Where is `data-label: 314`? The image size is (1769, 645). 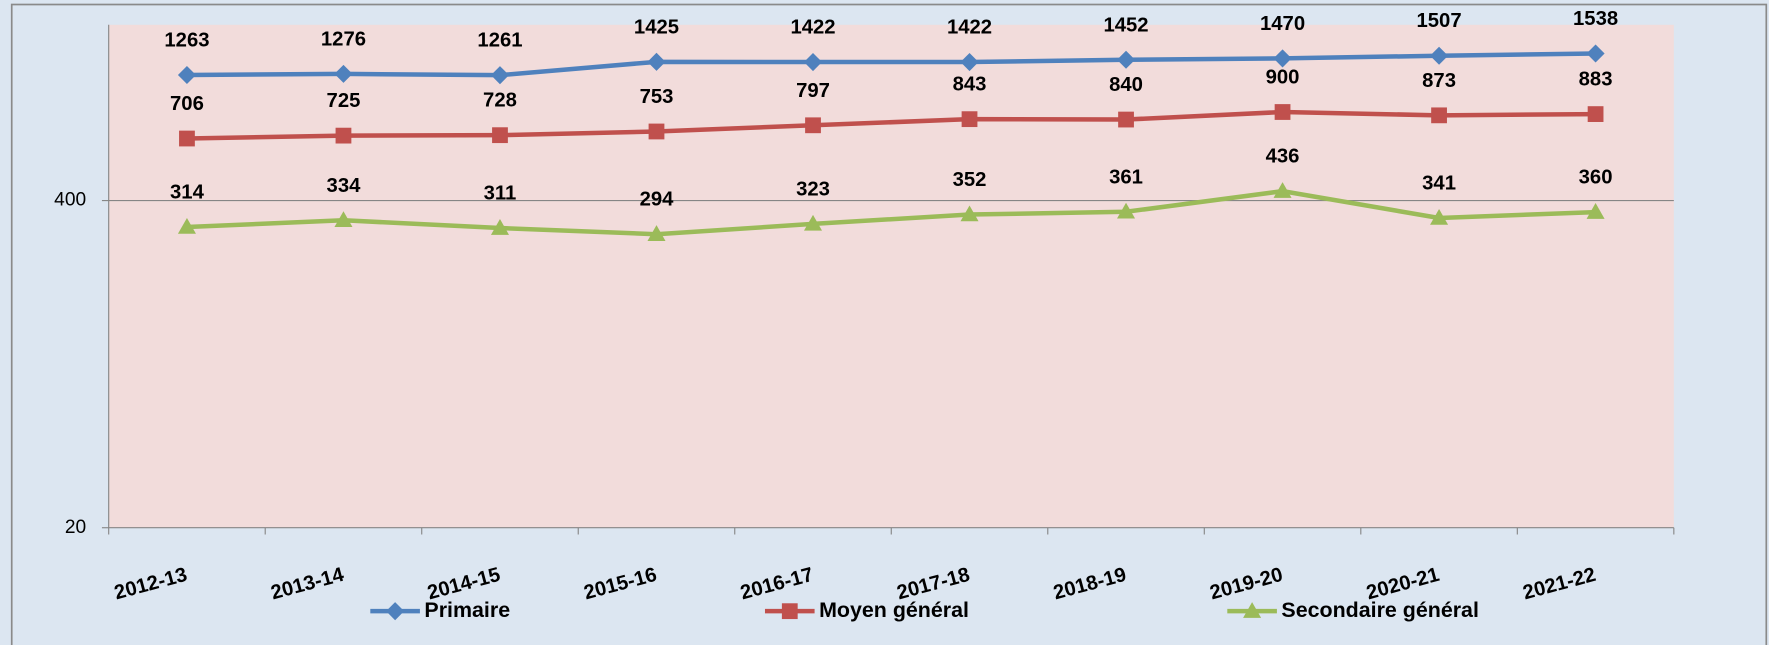 data-label: 314 is located at coordinates (187, 193).